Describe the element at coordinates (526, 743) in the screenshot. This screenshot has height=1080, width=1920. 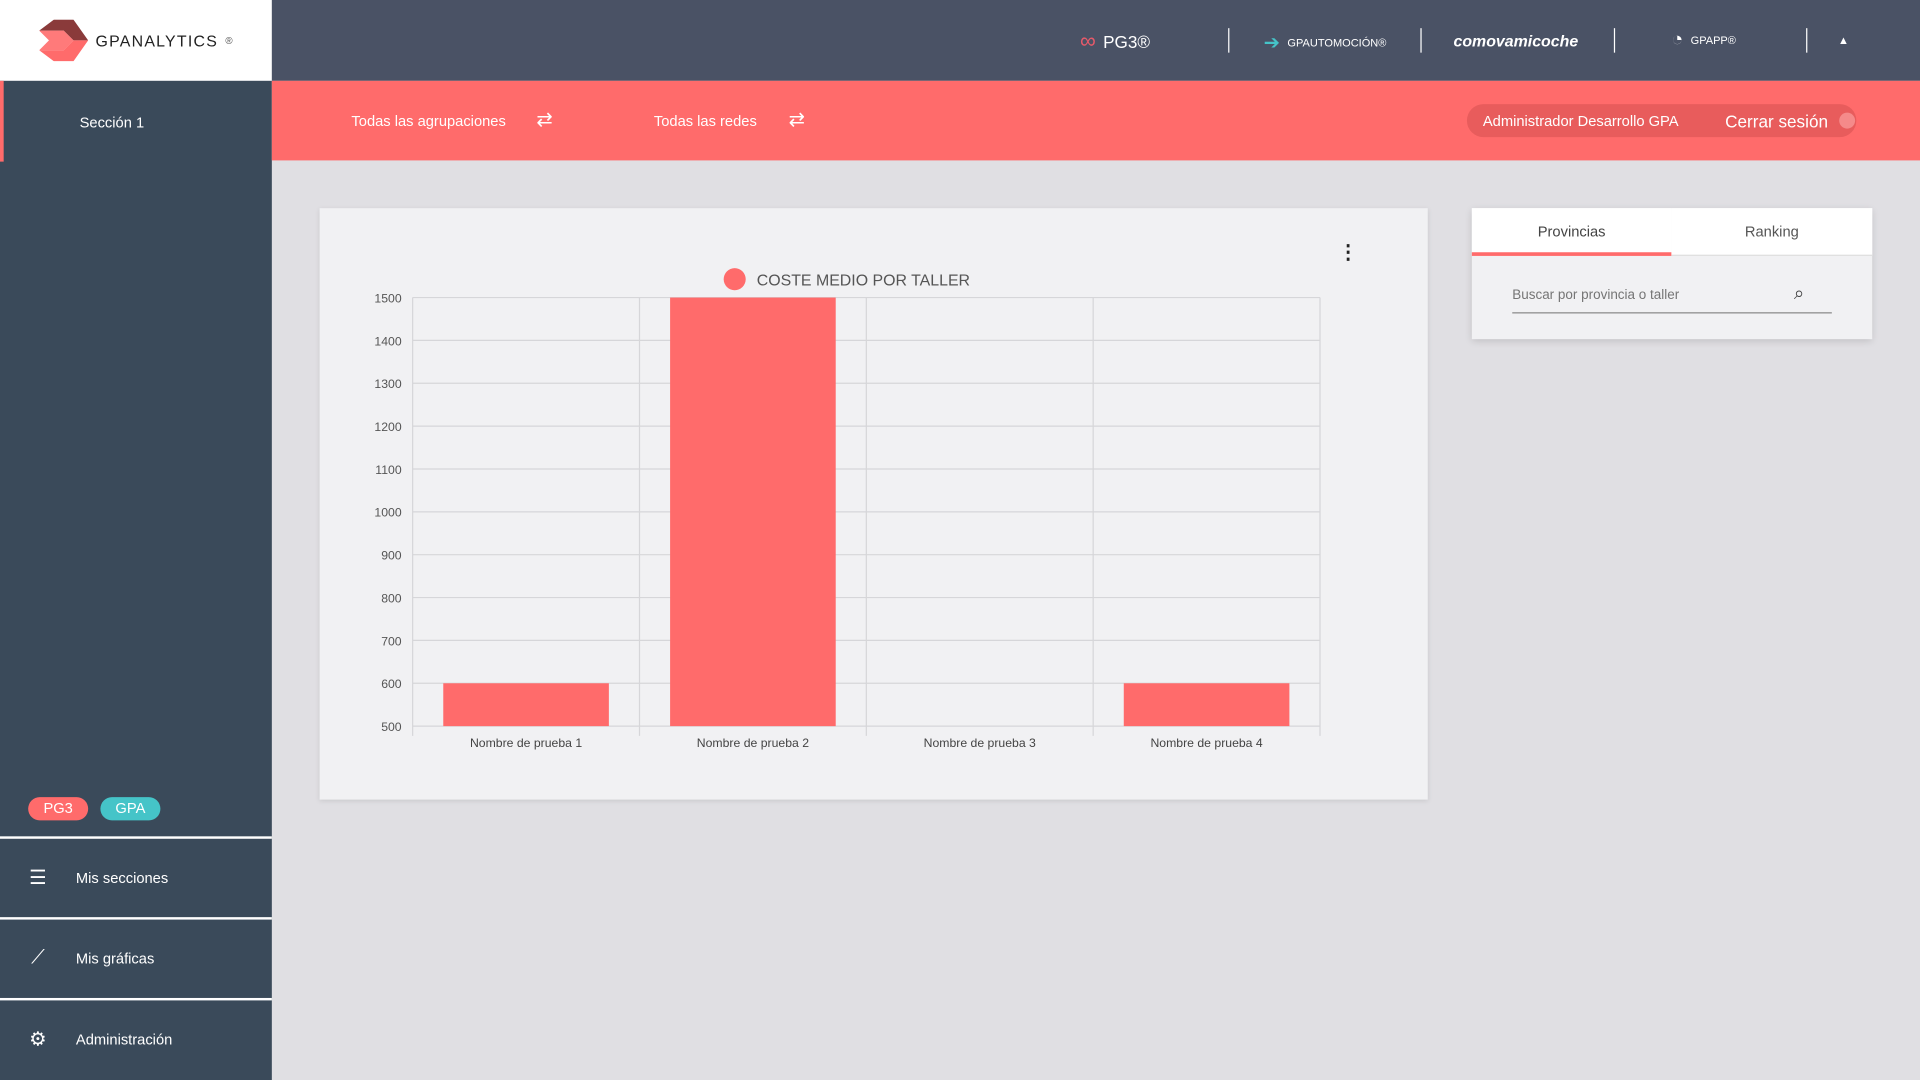
I see `x-tick-label: Nombre de prueba 1` at that location.